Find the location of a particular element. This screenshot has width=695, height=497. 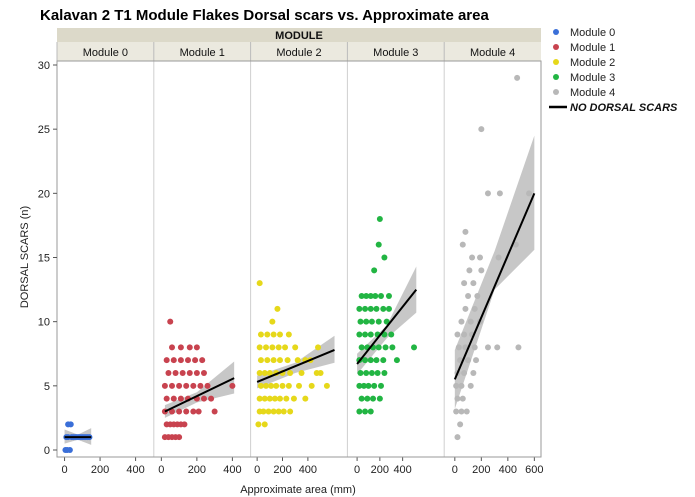

y-tick-label: 10 is located at coordinates (44, 323).